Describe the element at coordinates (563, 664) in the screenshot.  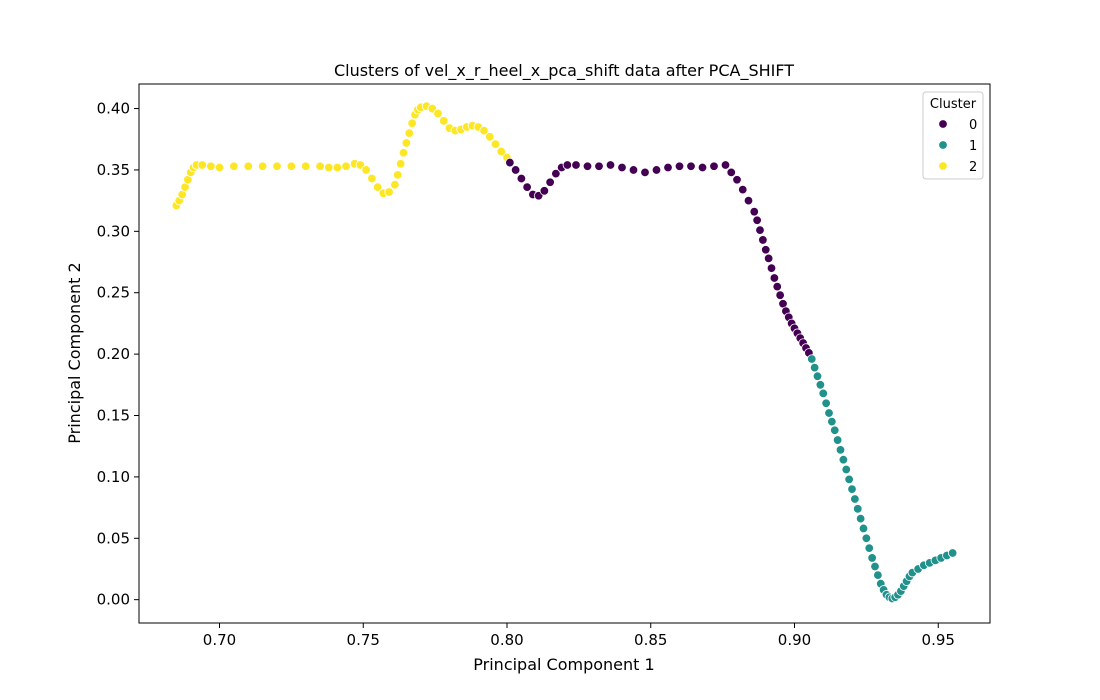
I see `x-axis-label: Principal Component 1` at that location.